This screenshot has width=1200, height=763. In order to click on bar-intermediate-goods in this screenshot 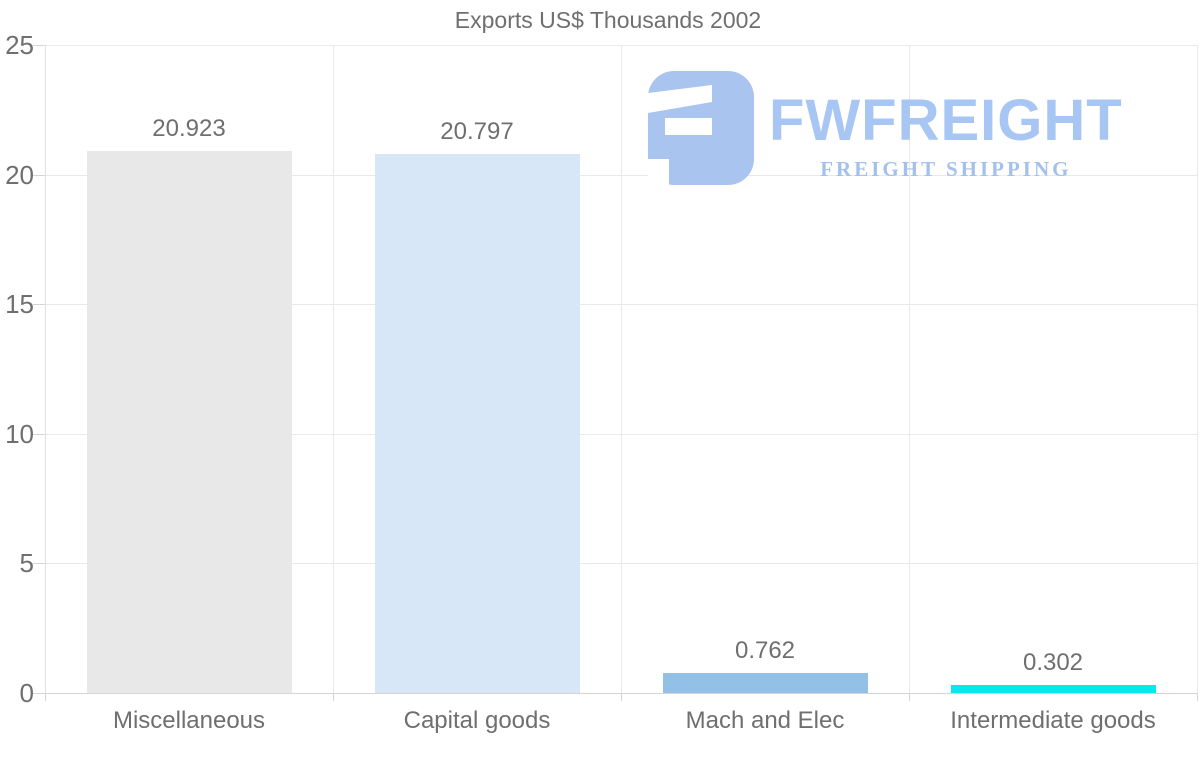, I will do `click(1053, 689)`.